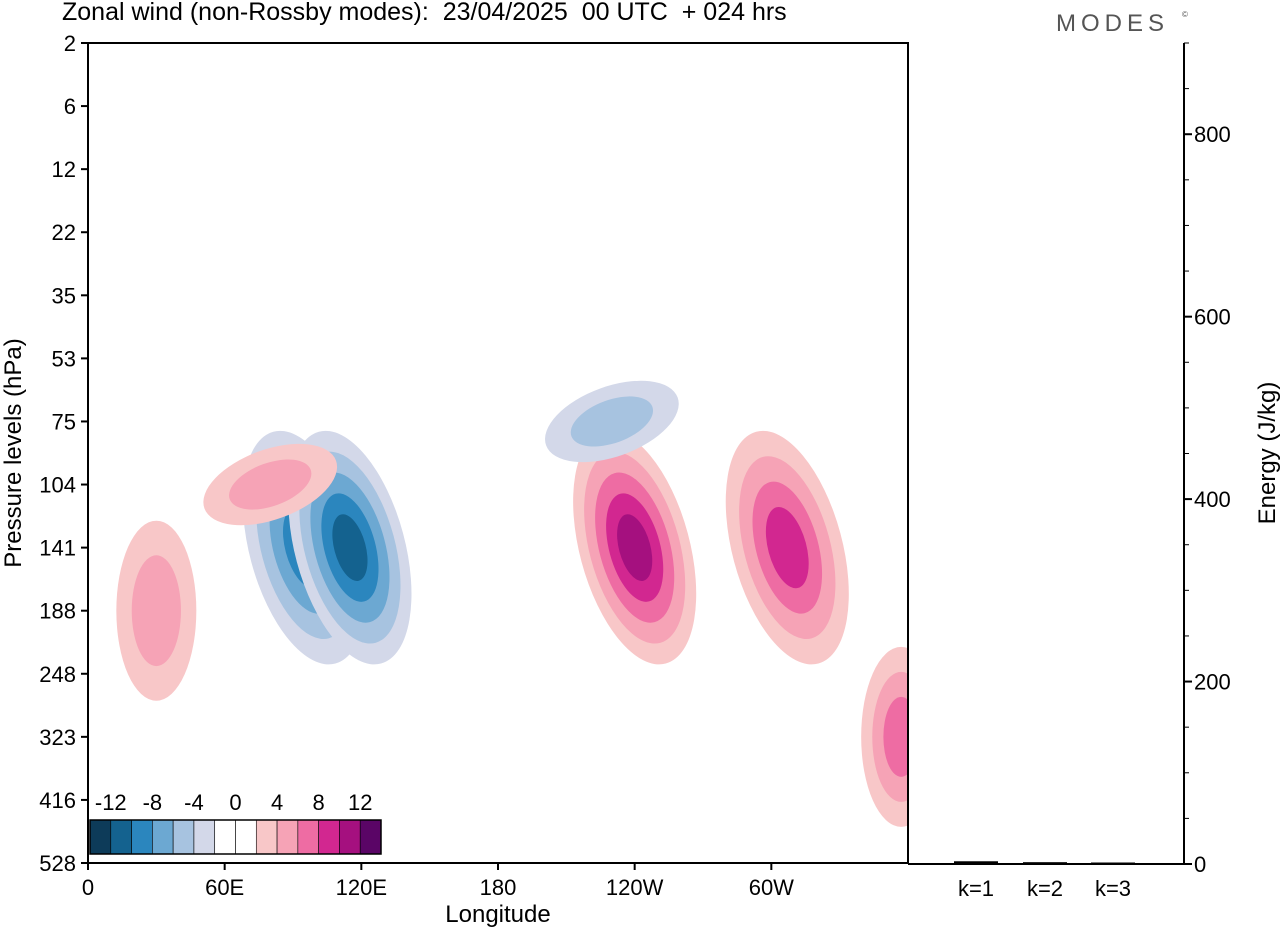 This screenshot has height=930, width=1280. I want to click on energy-axis-title: Energy (J/kg), so click(1267, 453).